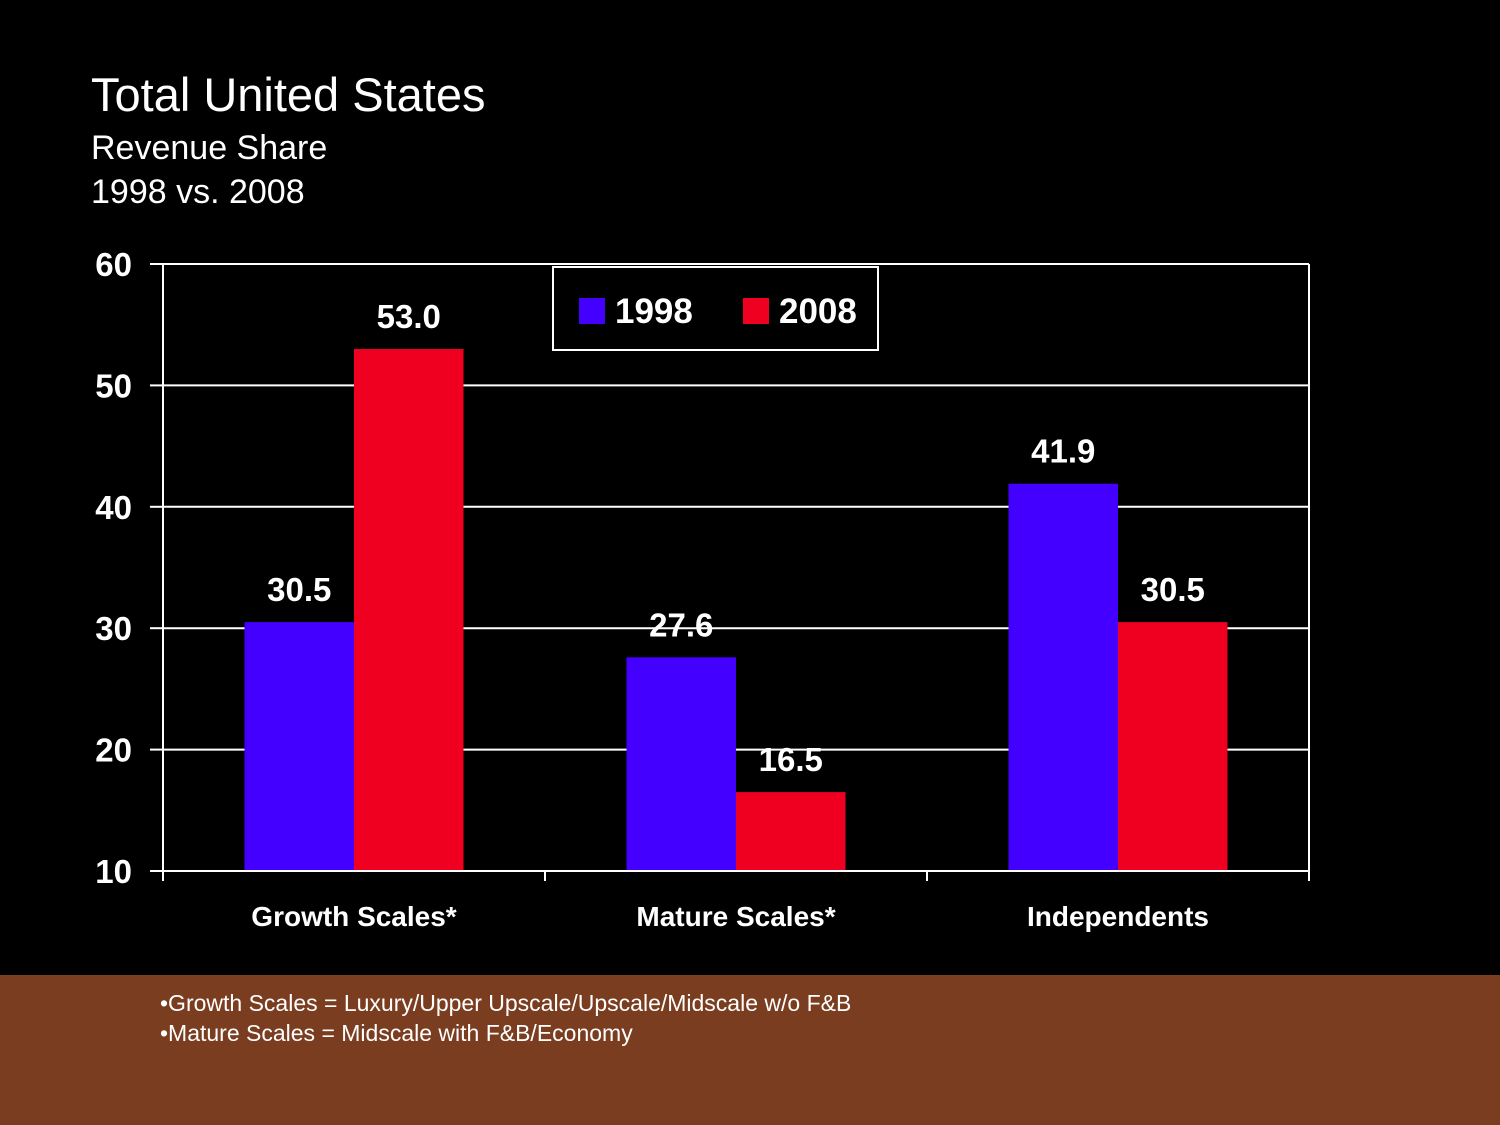 Image resolution: width=1500 pixels, height=1125 pixels. What do you see at coordinates (818, 311) in the screenshot?
I see `legend-label-2008: 2008` at bounding box center [818, 311].